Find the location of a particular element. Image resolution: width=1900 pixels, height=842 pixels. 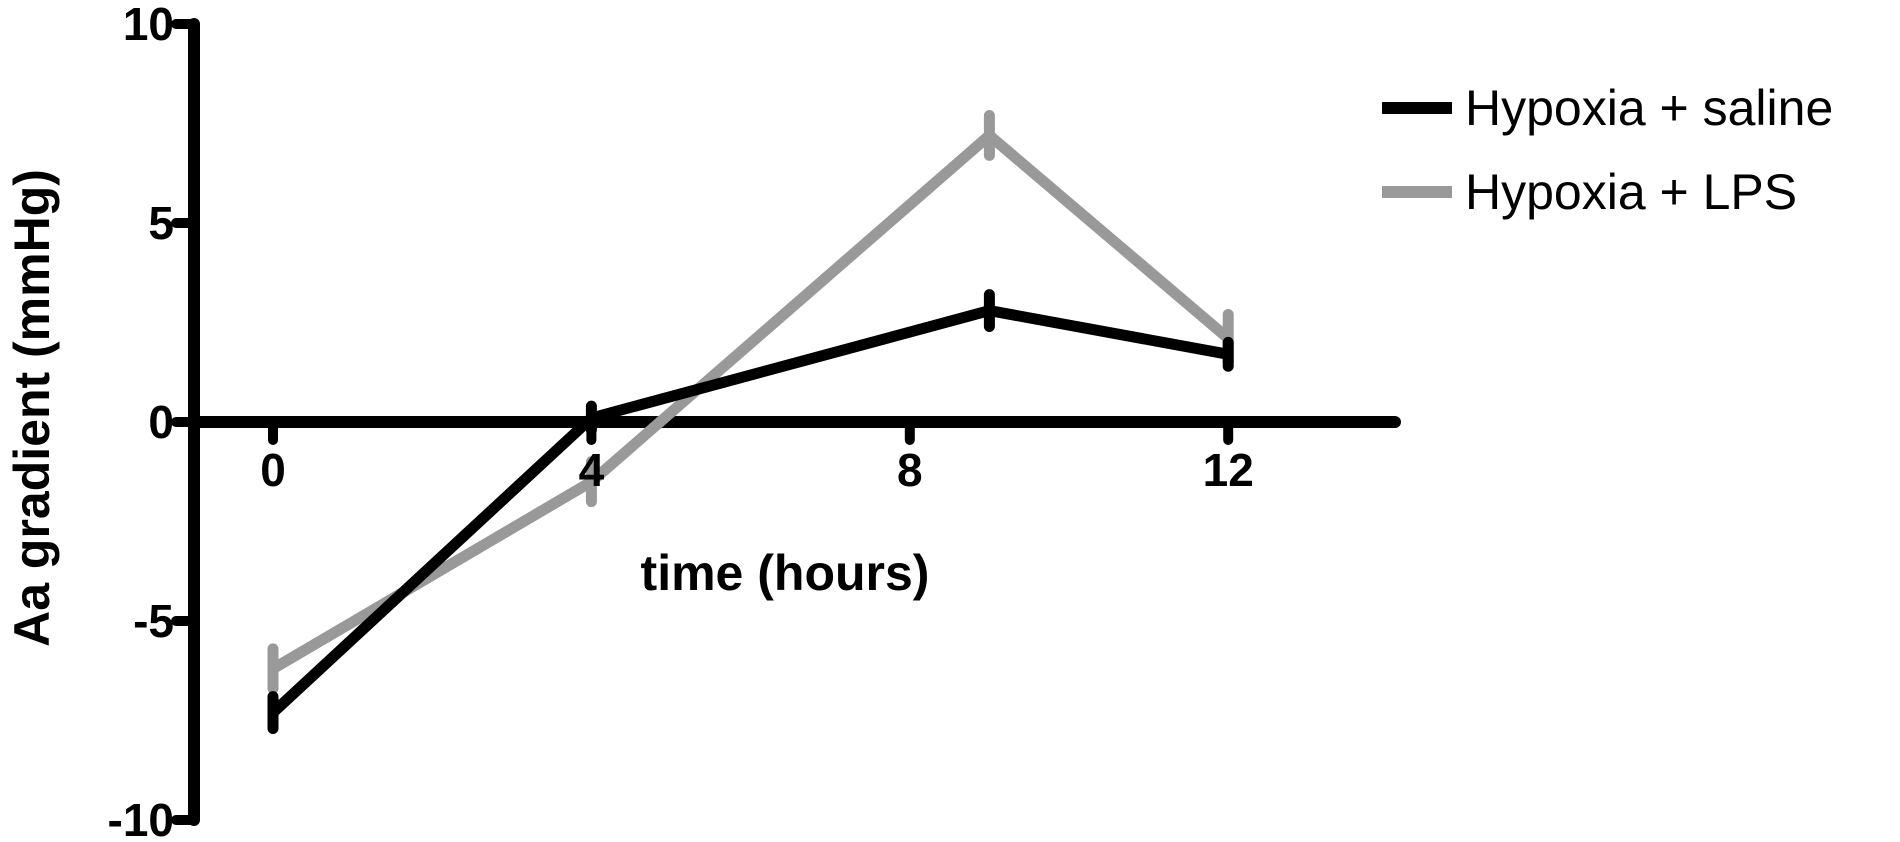

y-tick-label: 5 is located at coordinates (161, 223).